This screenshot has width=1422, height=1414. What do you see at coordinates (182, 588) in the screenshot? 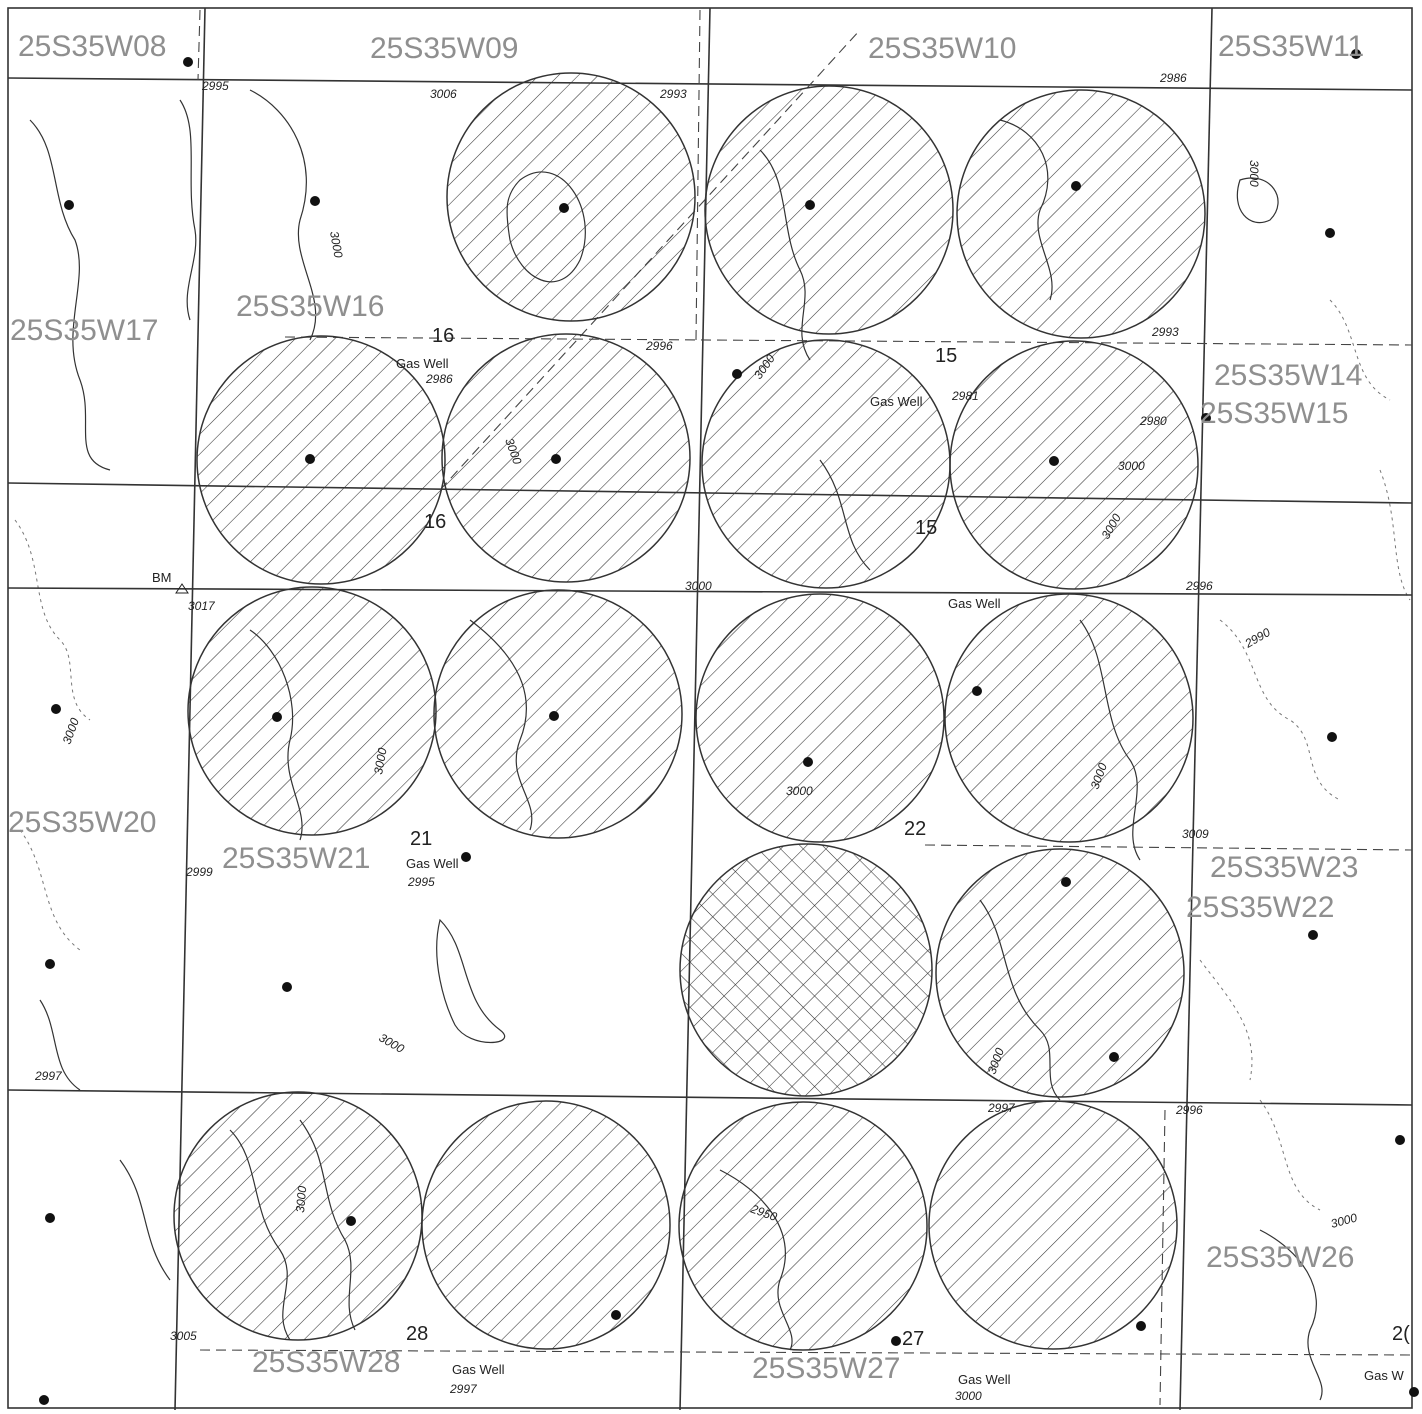
I see `benchmark-triangle-icon` at bounding box center [182, 588].